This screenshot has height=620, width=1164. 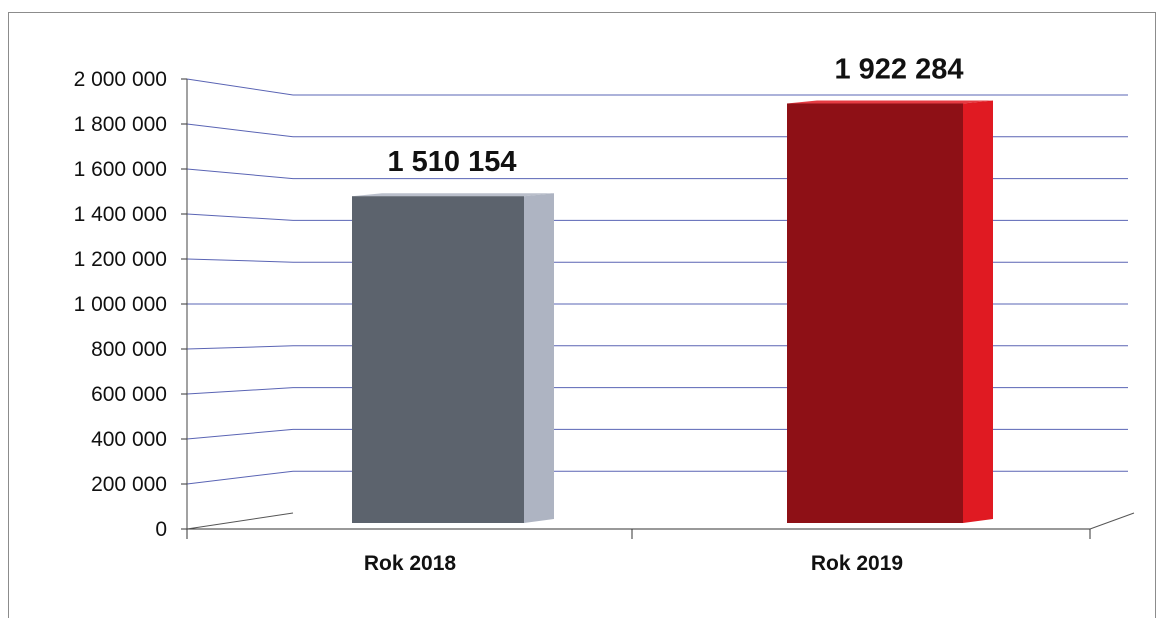 I want to click on y-tick-label: 1 200 000, so click(x=120, y=259).